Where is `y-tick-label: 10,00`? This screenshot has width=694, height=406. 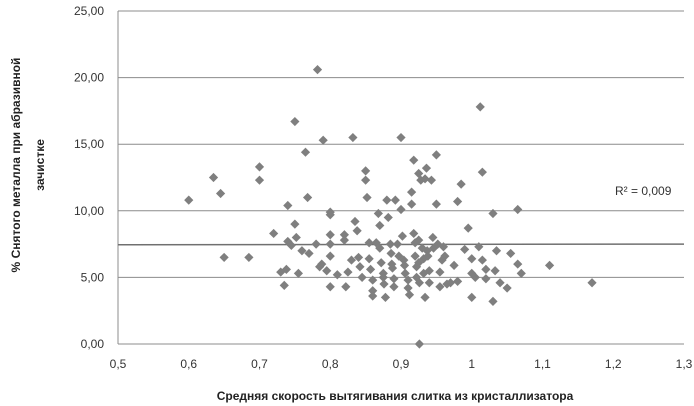 y-tick-label: 10,00 is located at coordinates (89, 211).